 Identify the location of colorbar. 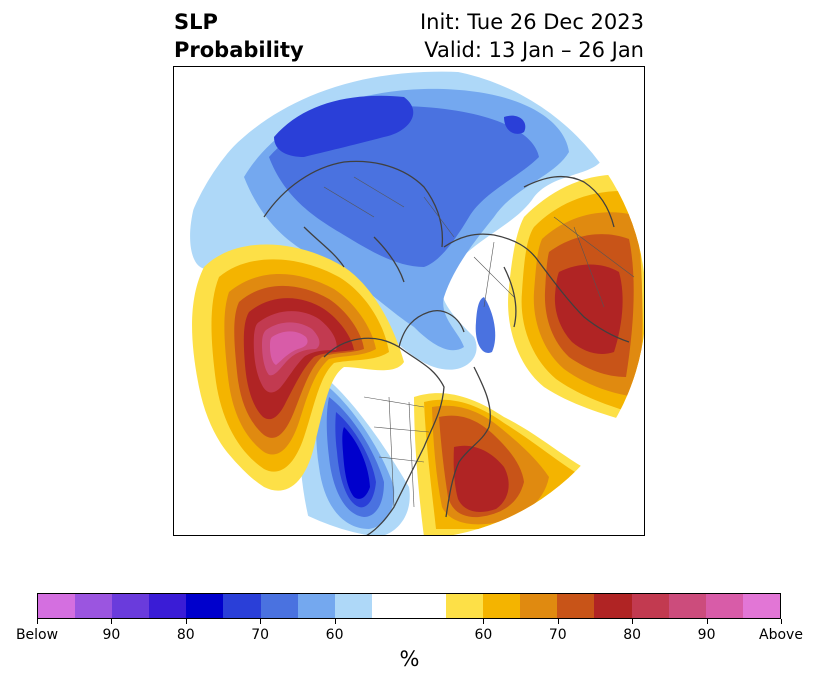
(409, 606).